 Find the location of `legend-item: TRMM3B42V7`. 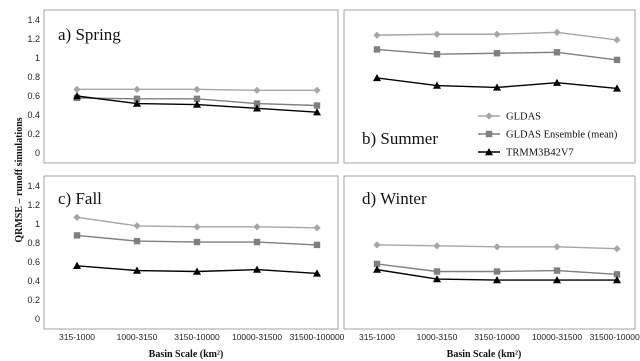

legend-item: TRMM3B42V7 is located at coordinates (526, 153).